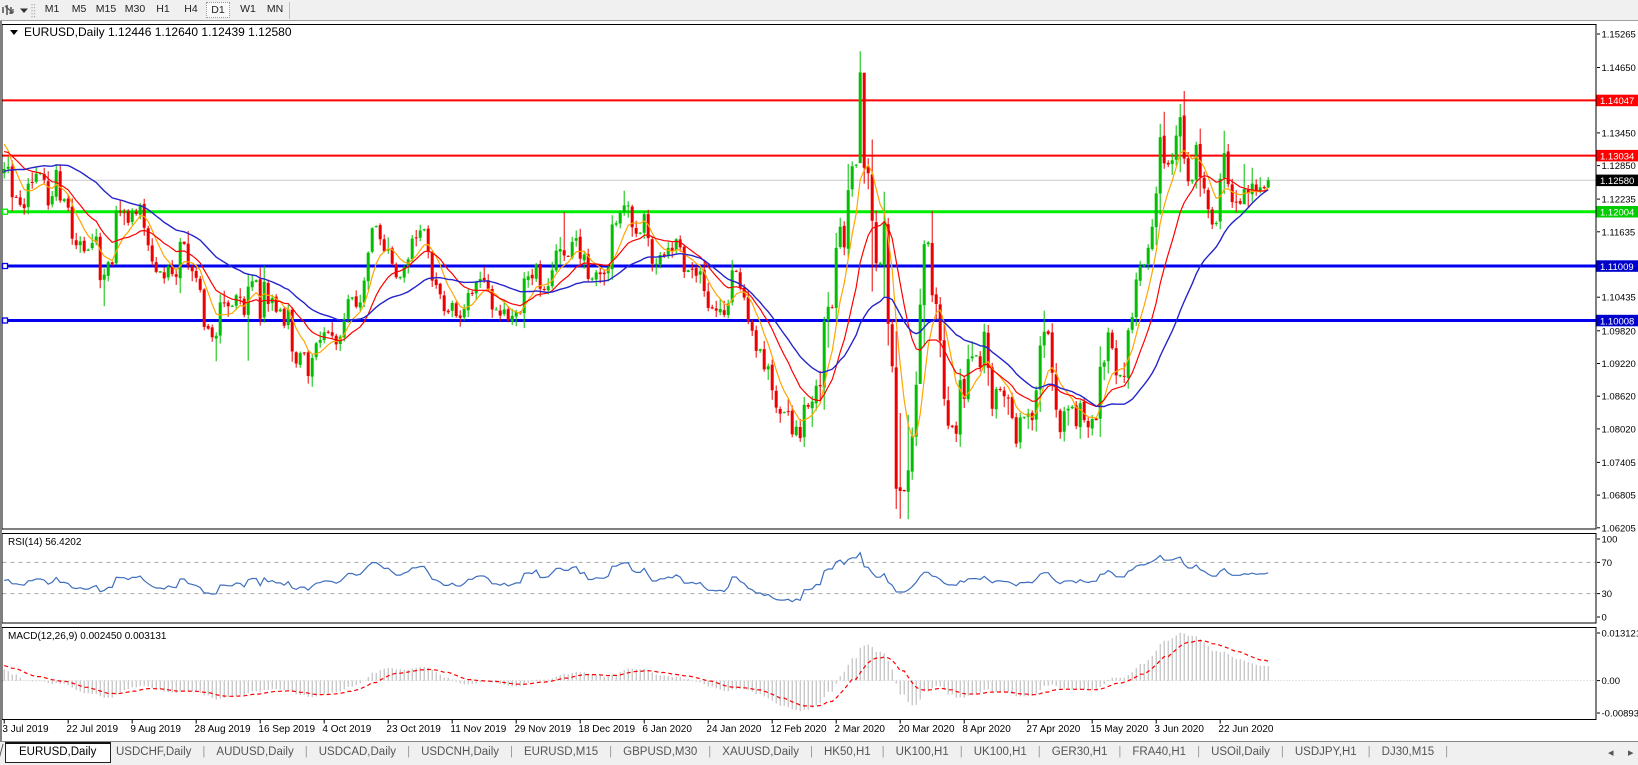 This screenshot has width=1638, height=765. Describe the element at coordinates (1619, 68) in the screenshot. I see `svg-text: 1.14650` at that location.